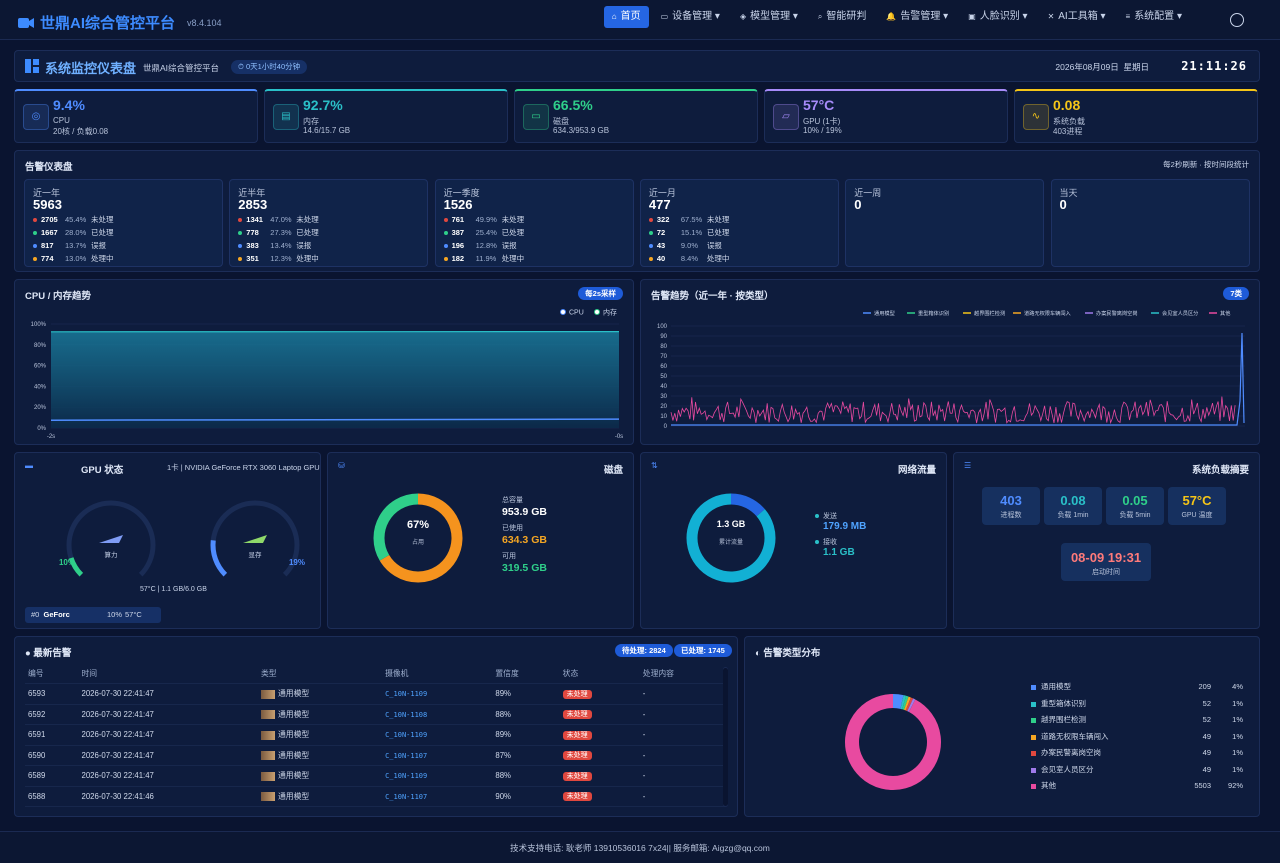 Image resolution: width=1280 pixels, height=863 pixels. Describe the element at coordinates (577, 756) in the screenshot. I see `status-badge: 未处理` at that location.